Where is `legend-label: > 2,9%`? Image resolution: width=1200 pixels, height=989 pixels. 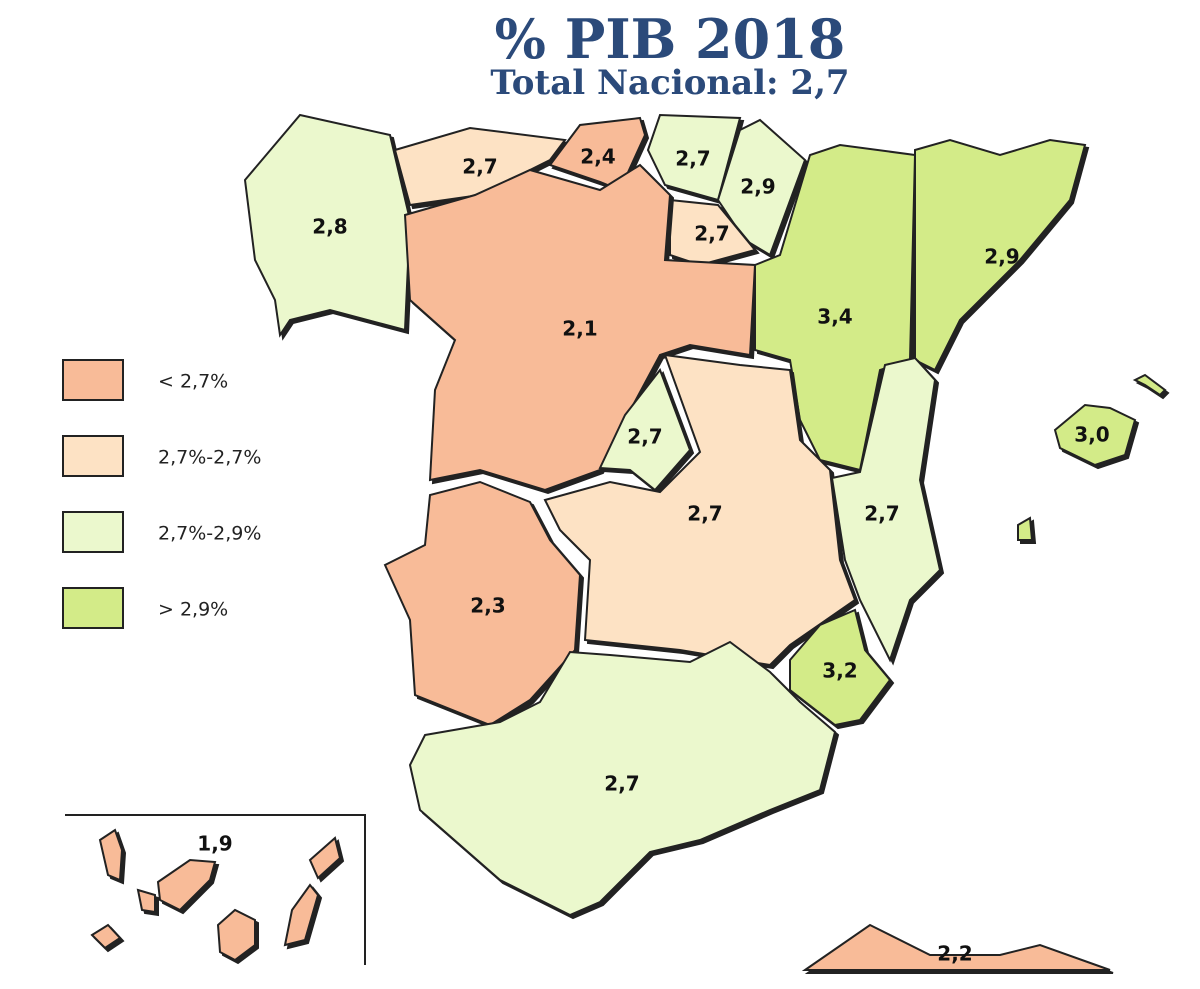 legend-label: > 2,9% is located at coordinates (193, 610).